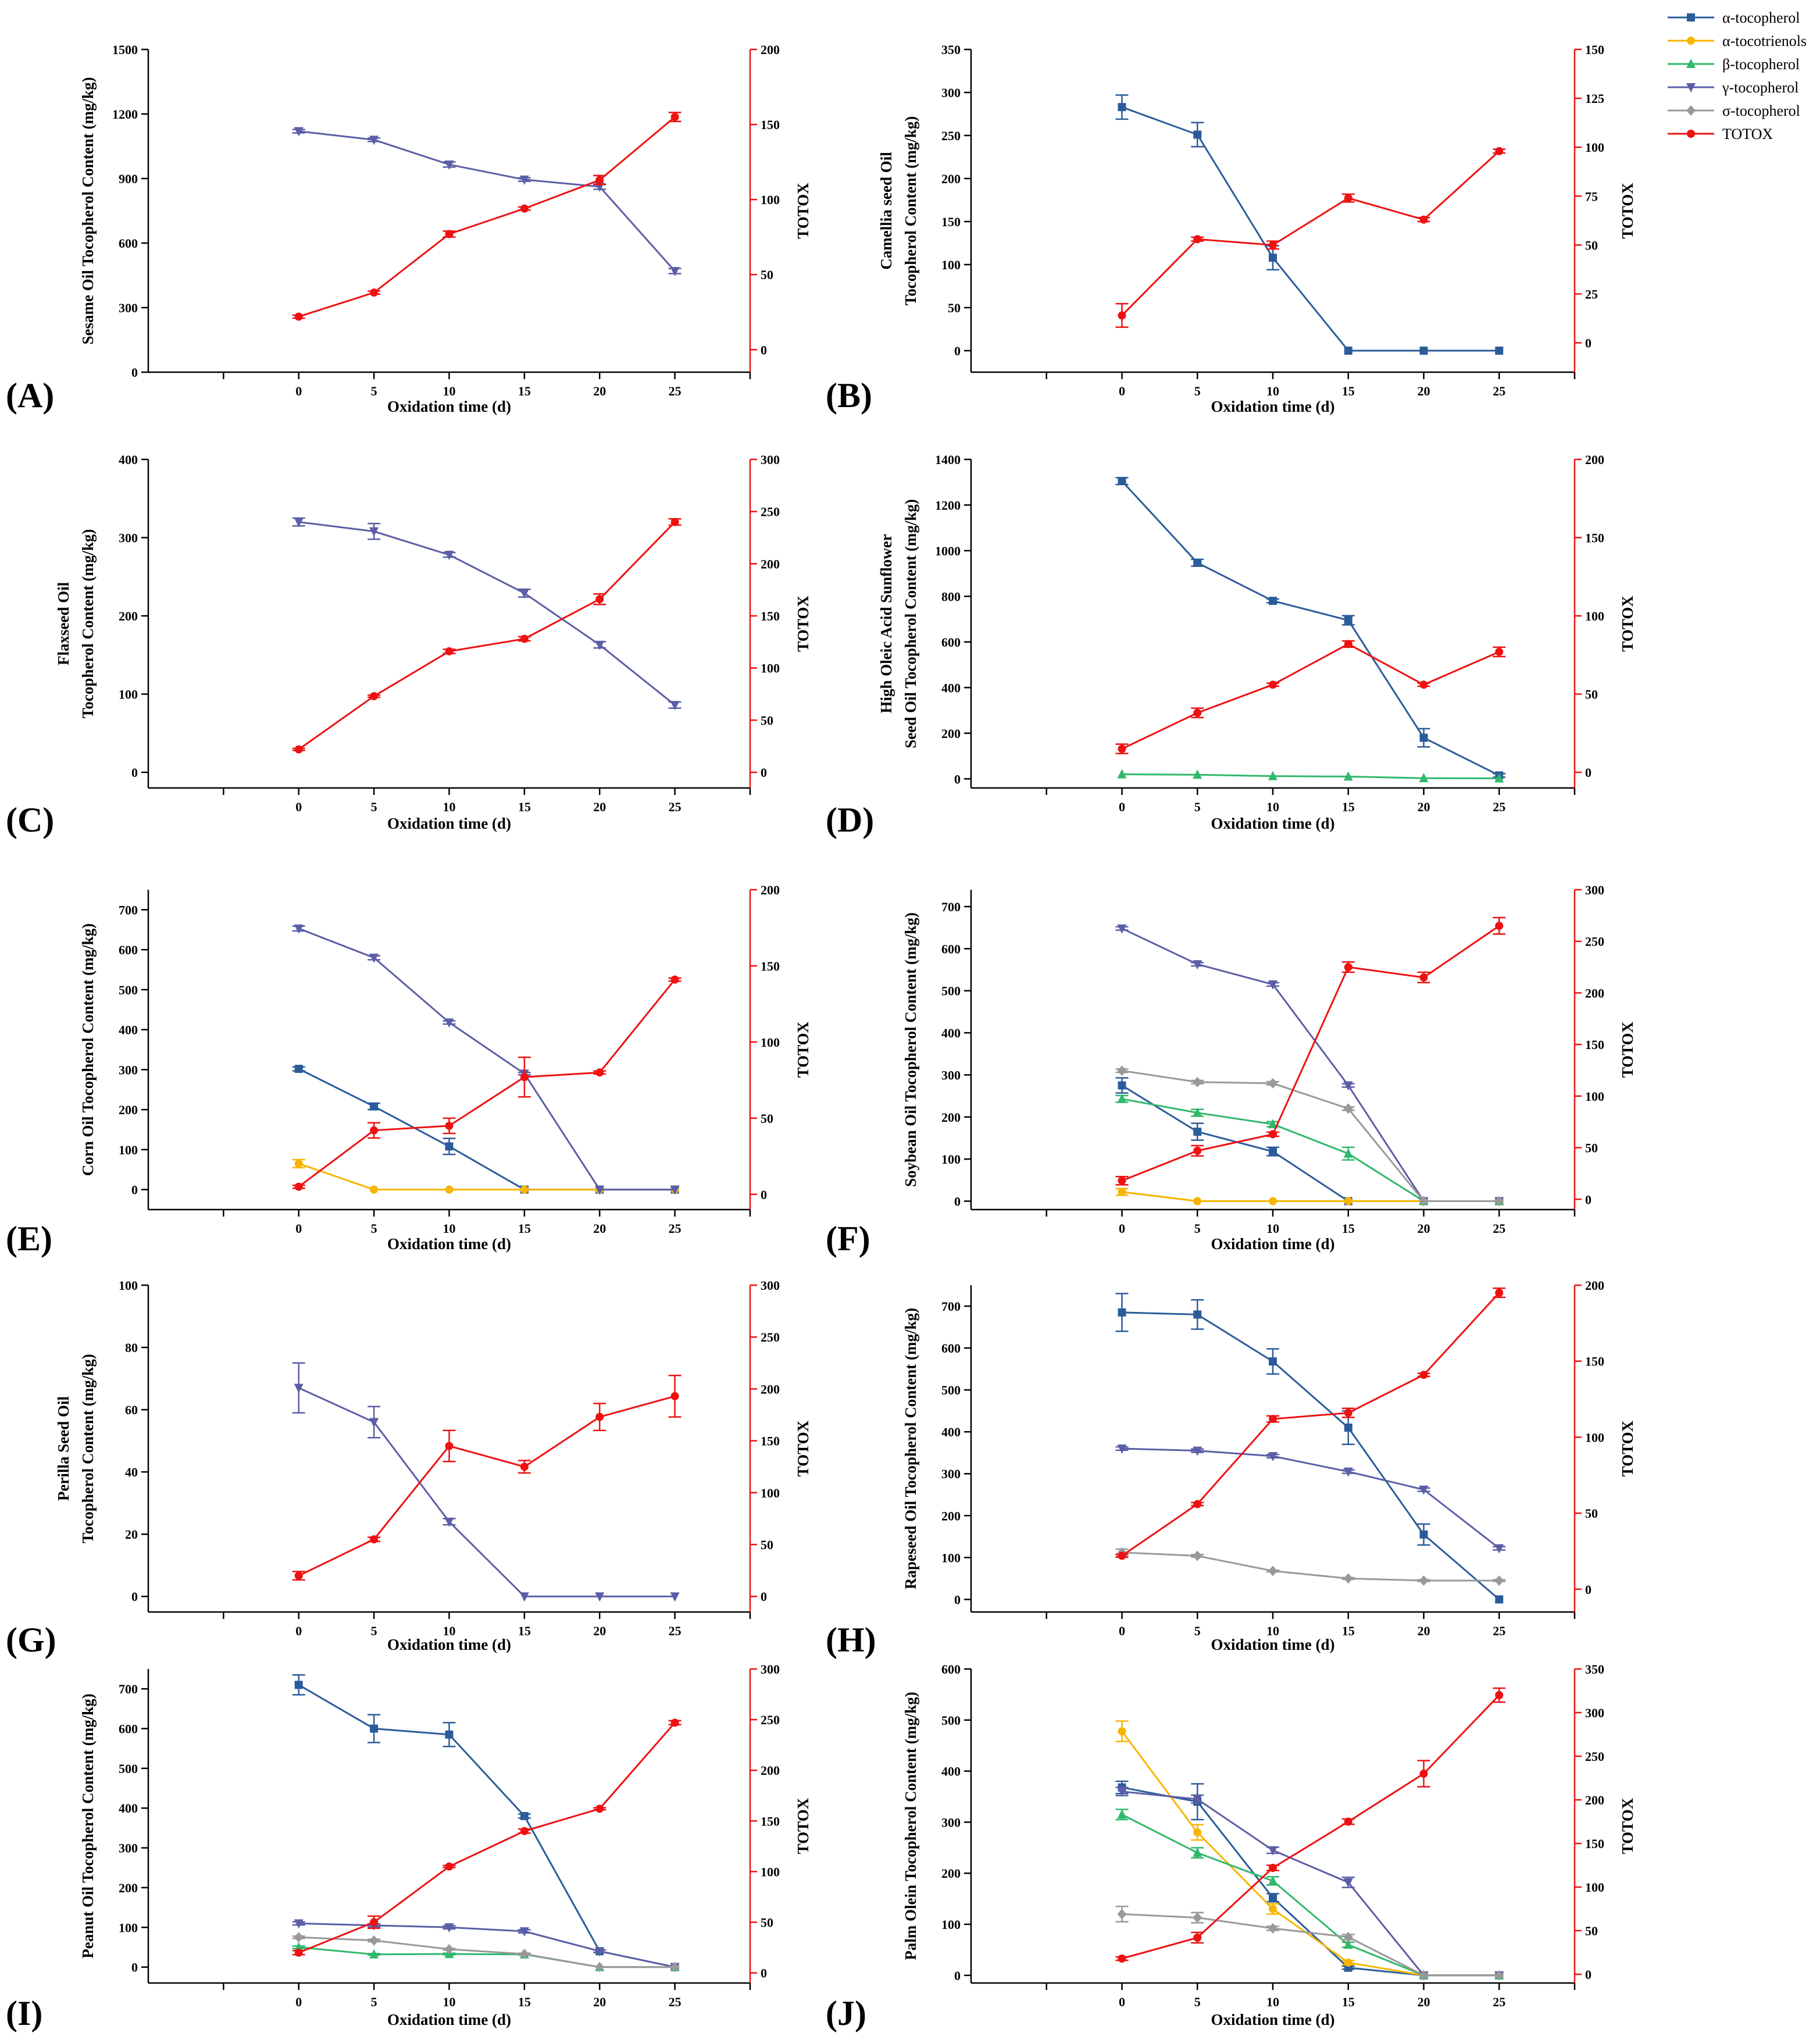  Describe the element at coordinates (1764, 41) in the screenshot. I see `legend-label: α-tocotrienols` at that location.